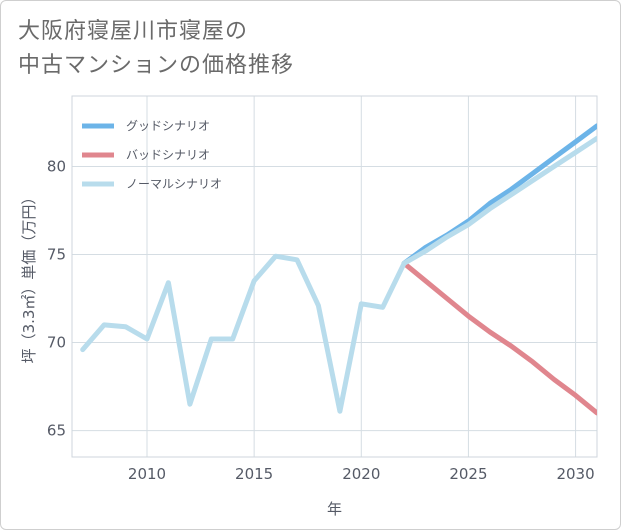 The height and width of the screenshot is (530, 621). I want to click on chart-title: 大阪府寝屋川市寝屋の 中古マンションの価格推移, so click(298, 49).